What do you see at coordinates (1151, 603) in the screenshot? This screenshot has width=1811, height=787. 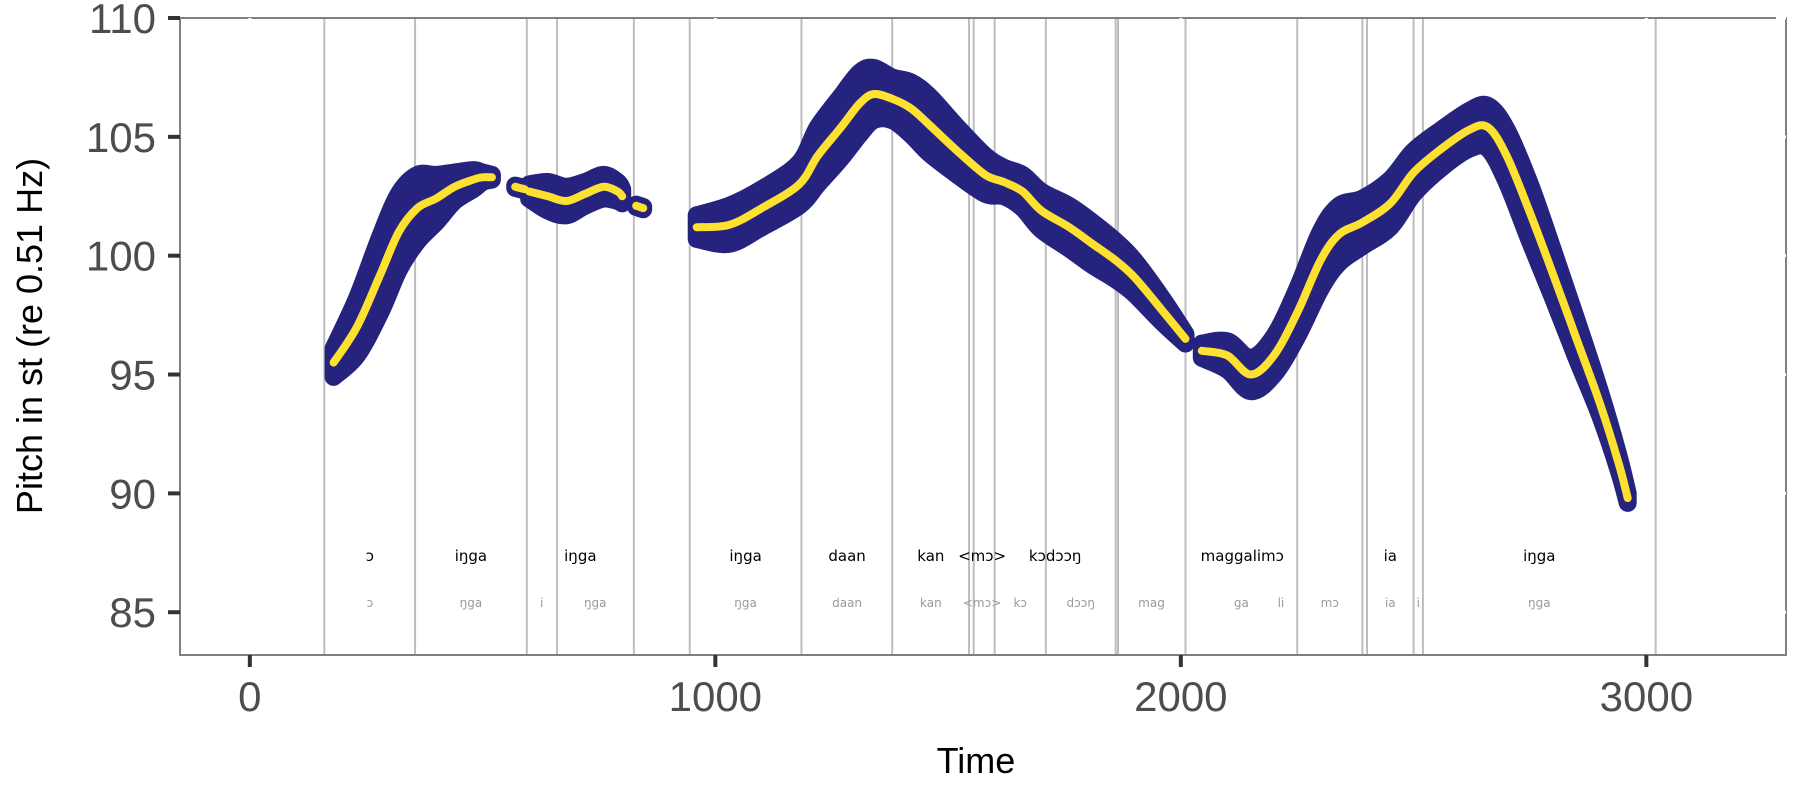 I see `syllable-label: mag` at bounding box center [1151, 603].